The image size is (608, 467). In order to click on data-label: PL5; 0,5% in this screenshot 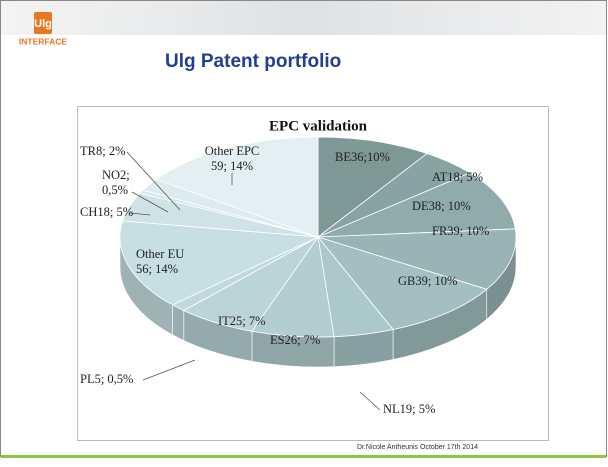, I will do `click(106, 379)`.